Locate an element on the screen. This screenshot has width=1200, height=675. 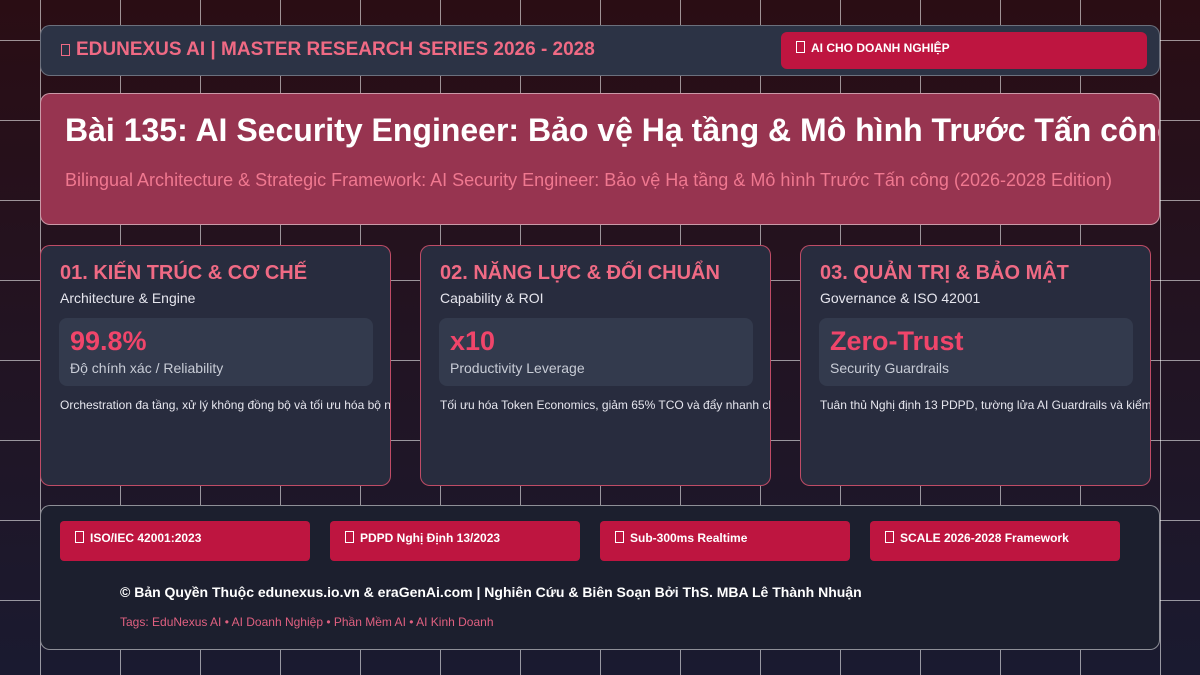
metric-box: Zero-Trust Security Guardrails is located at coordinates (976, 352).